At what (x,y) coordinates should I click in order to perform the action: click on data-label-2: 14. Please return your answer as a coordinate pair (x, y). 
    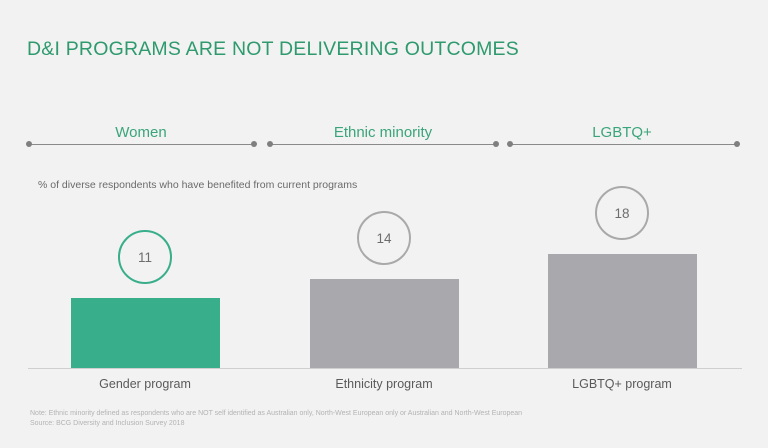
    Looking at the image, I should click on (384, 238).